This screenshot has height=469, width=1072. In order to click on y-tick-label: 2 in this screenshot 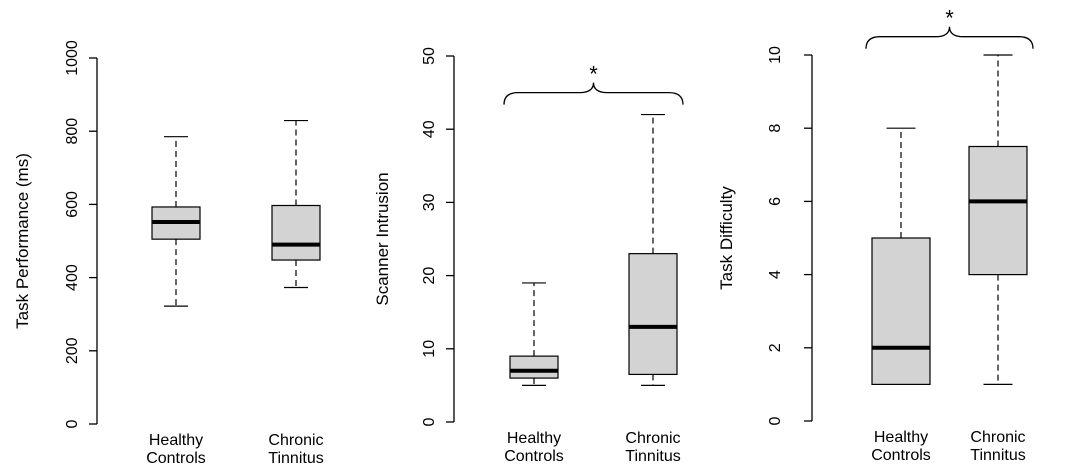, I will do `click(775, 347)`.